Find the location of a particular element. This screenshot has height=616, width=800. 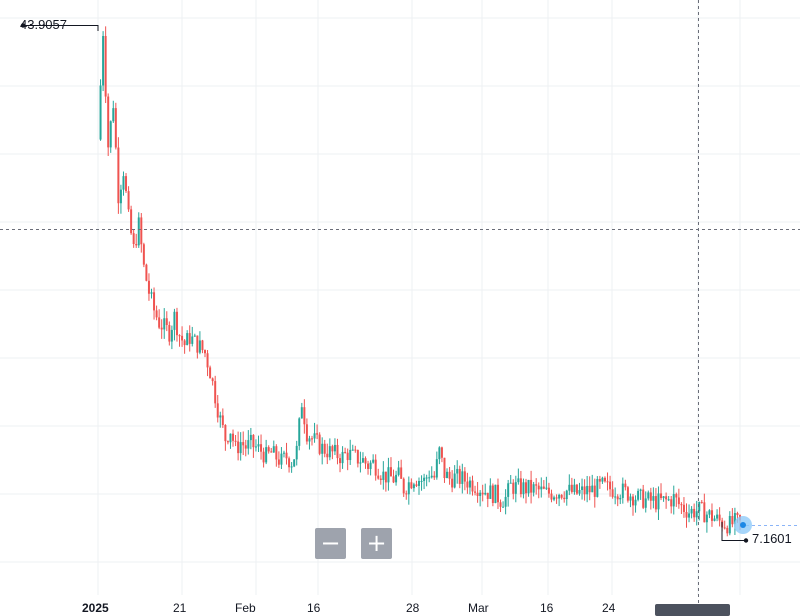

low-marker-line is located at coordinates (733, 531).